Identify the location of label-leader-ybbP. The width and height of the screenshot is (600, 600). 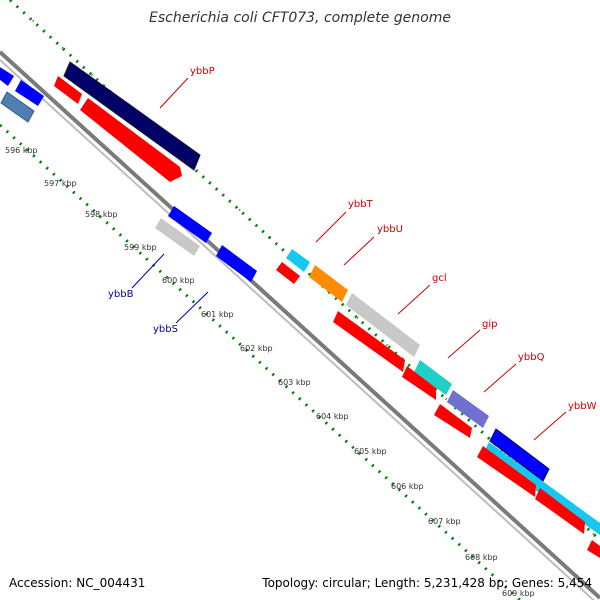
(174, 93).